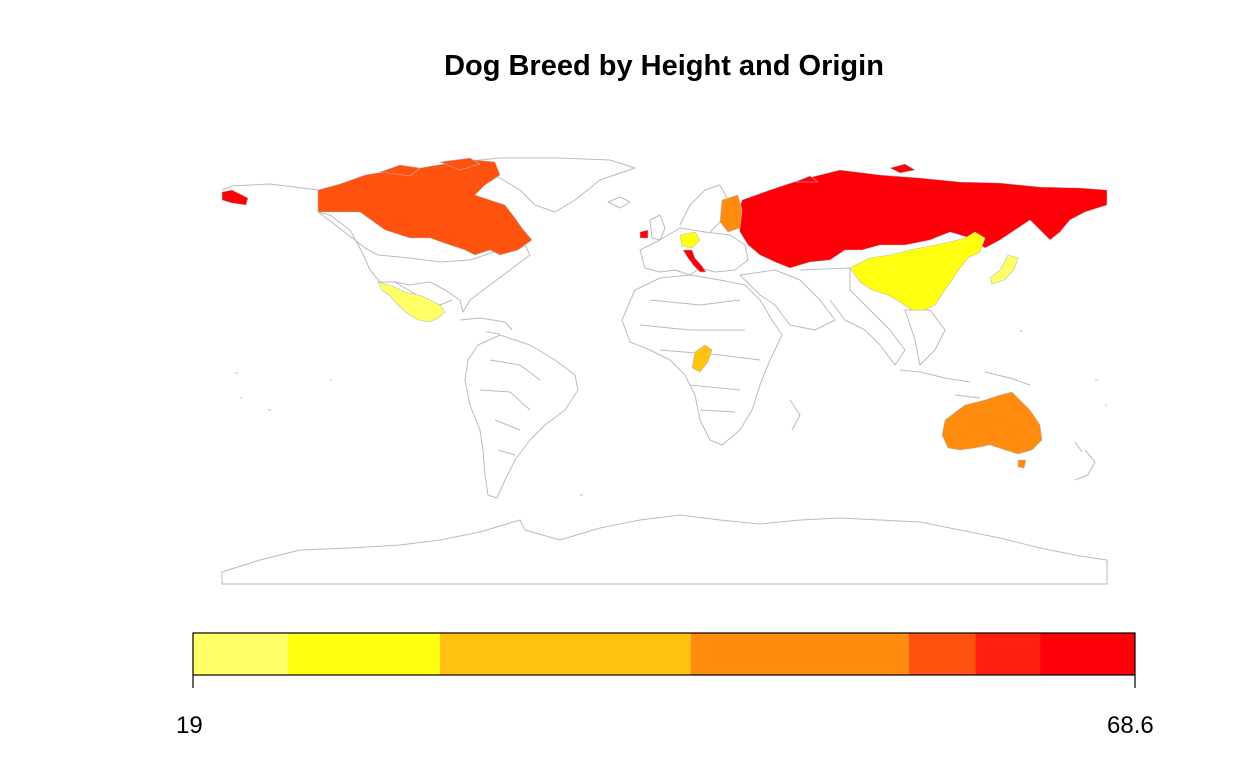 This screenshot has height=778, width=1260. Describe the element at coordinates (852, 316) in the screenshot. I see `asia-south-outline` at that location.